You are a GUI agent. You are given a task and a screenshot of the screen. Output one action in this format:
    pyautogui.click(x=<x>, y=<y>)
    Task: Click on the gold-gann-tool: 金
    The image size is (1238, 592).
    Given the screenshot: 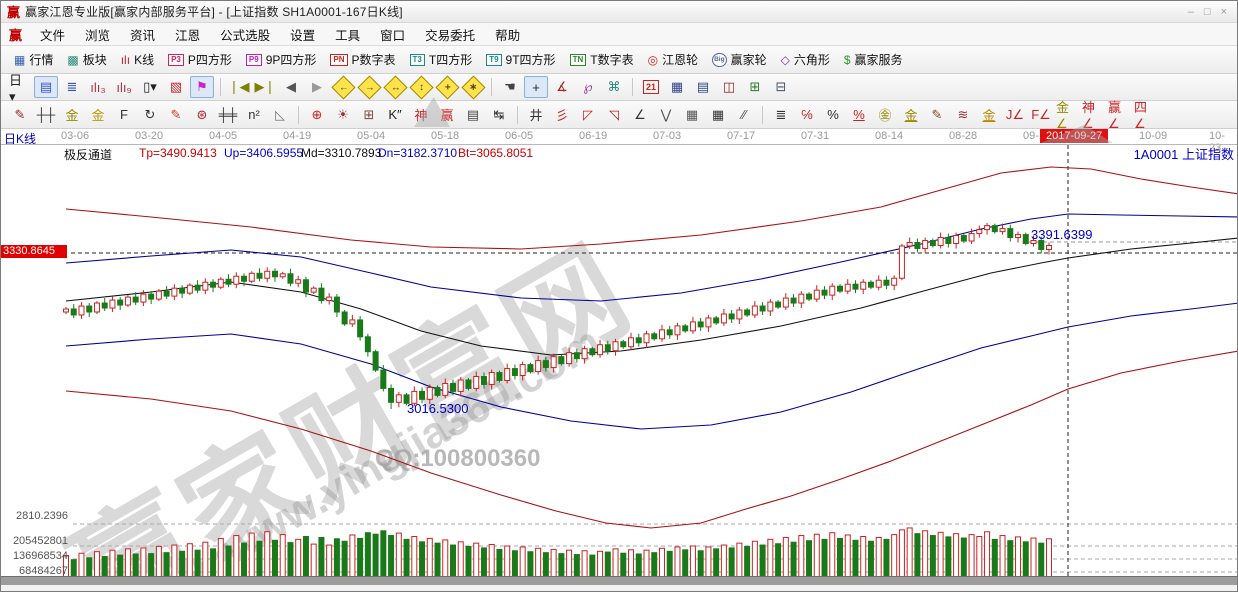 What is the action you would take?
    pyautogui.click(x=72, y=115)
    